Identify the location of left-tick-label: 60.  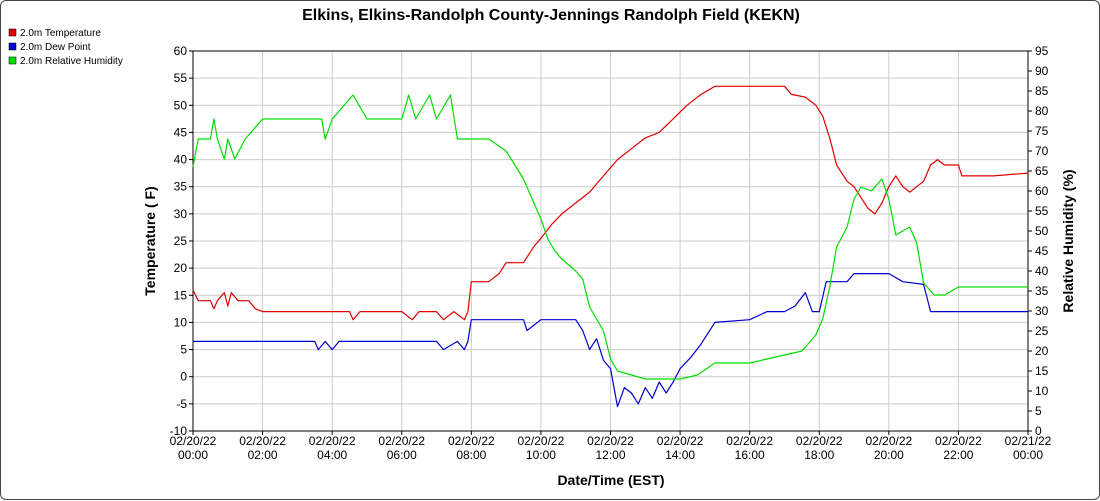
(181, 51).